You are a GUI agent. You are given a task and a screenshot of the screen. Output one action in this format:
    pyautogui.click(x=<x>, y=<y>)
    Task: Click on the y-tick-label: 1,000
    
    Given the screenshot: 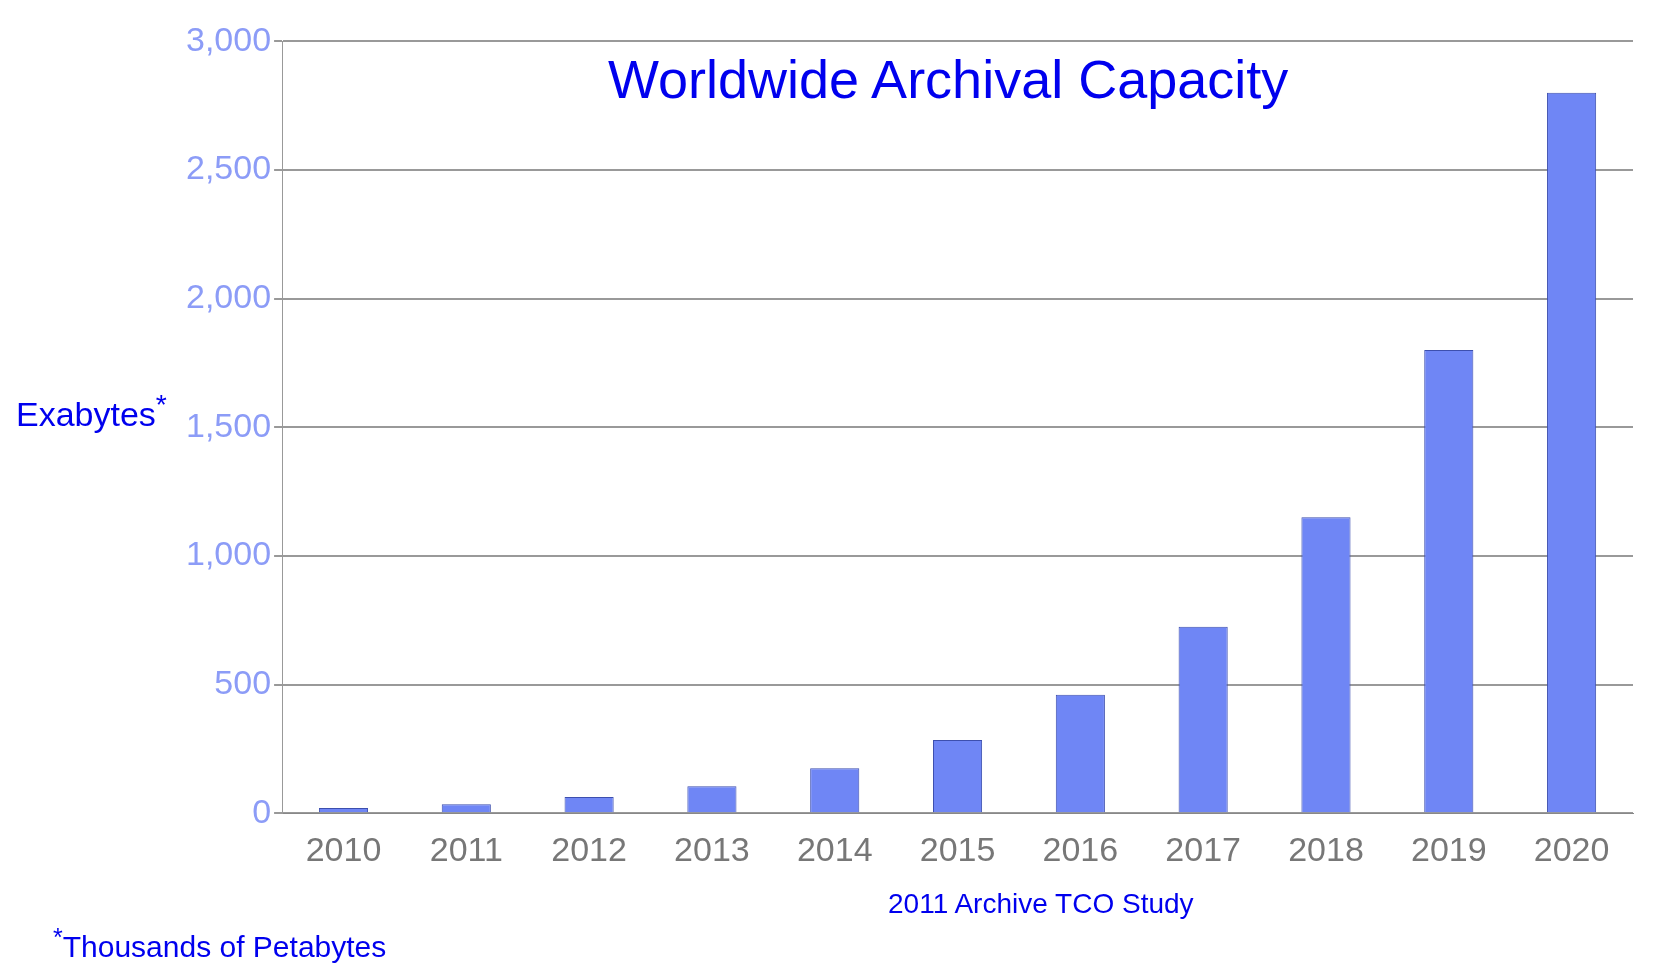 What is the action you would take?
    pyautogui.click(x=228, y=553)
    